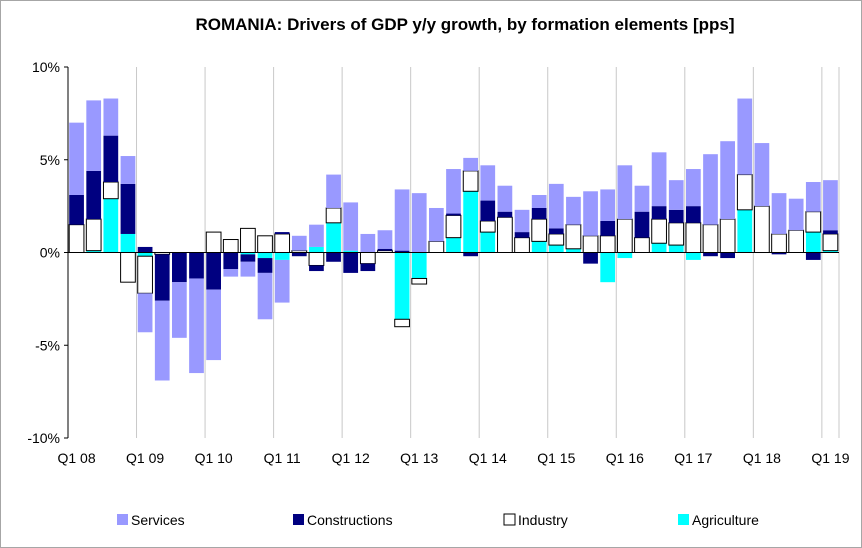 The width and height of the screenshot is (862, 548). What do you see at coordinates (158, 520) in the screenshot?
I see `legend-label-services: Services` at bounding box center [158, 520].